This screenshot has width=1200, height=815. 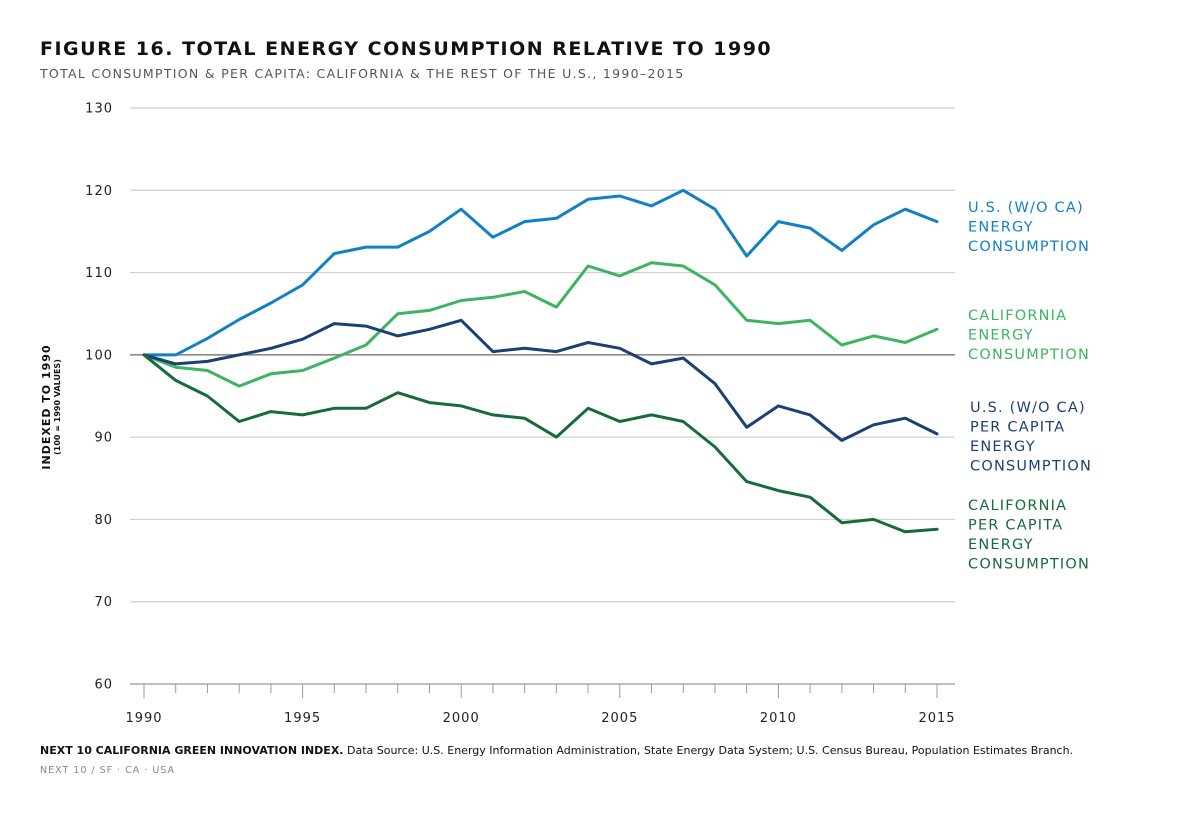 What do you see at coordinates (1029, 335) in the screenshot?
I see `series-label-2: CALIFORNIA ENERGY CONSUMPTION` at bounding box center [1029, 335].